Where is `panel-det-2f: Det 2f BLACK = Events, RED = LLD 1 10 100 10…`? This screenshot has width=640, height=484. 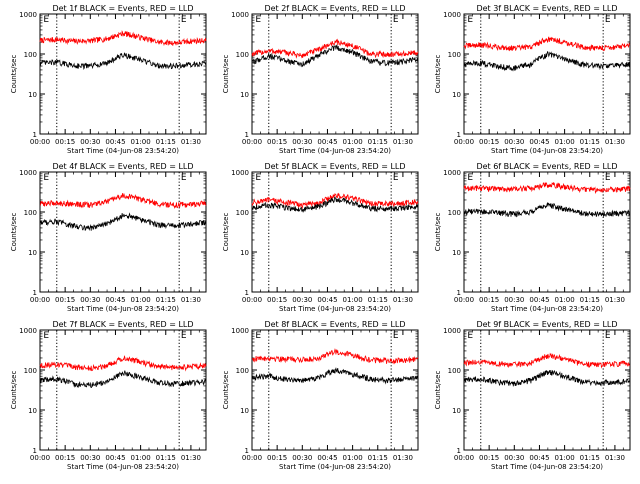
panel-det-2f: Det 2f BLACK = Events, RED = LLD 1 10 100 10… is located at coordinates (320, 79).